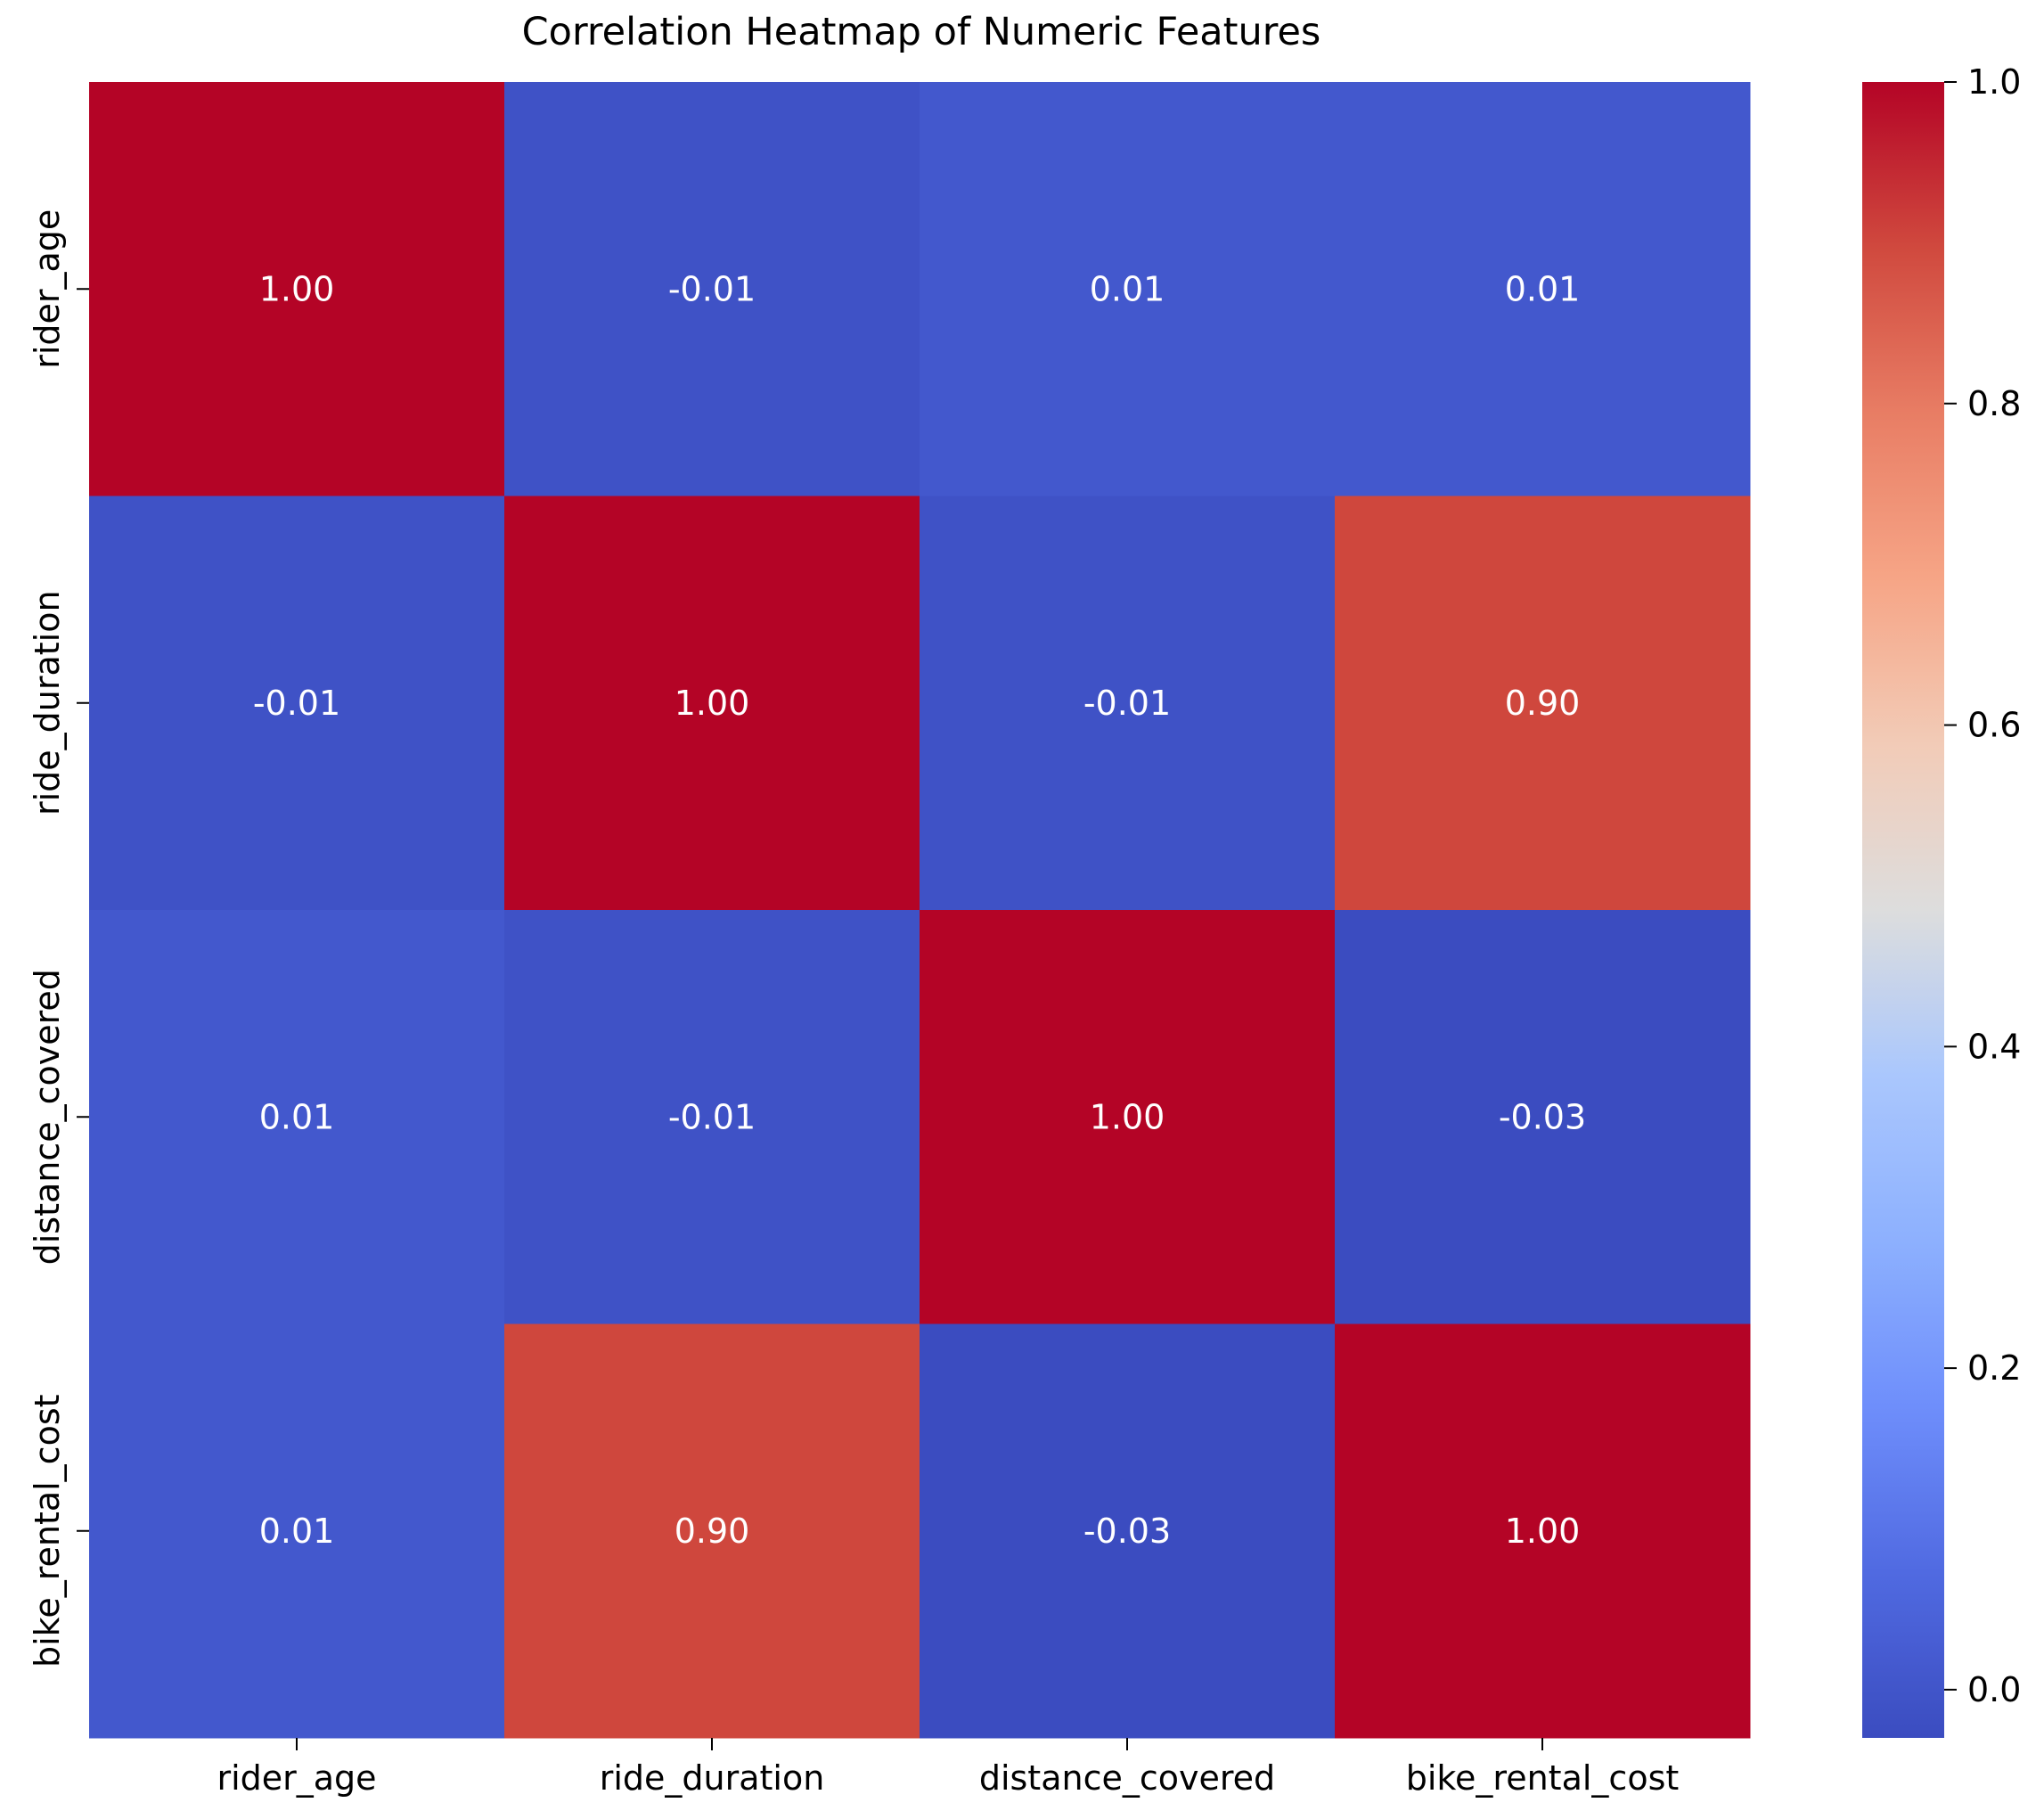  What do you see at coordinates (1903, 910) in the screenshot?
I see `colorbar` at bounding box center [1903, 910].